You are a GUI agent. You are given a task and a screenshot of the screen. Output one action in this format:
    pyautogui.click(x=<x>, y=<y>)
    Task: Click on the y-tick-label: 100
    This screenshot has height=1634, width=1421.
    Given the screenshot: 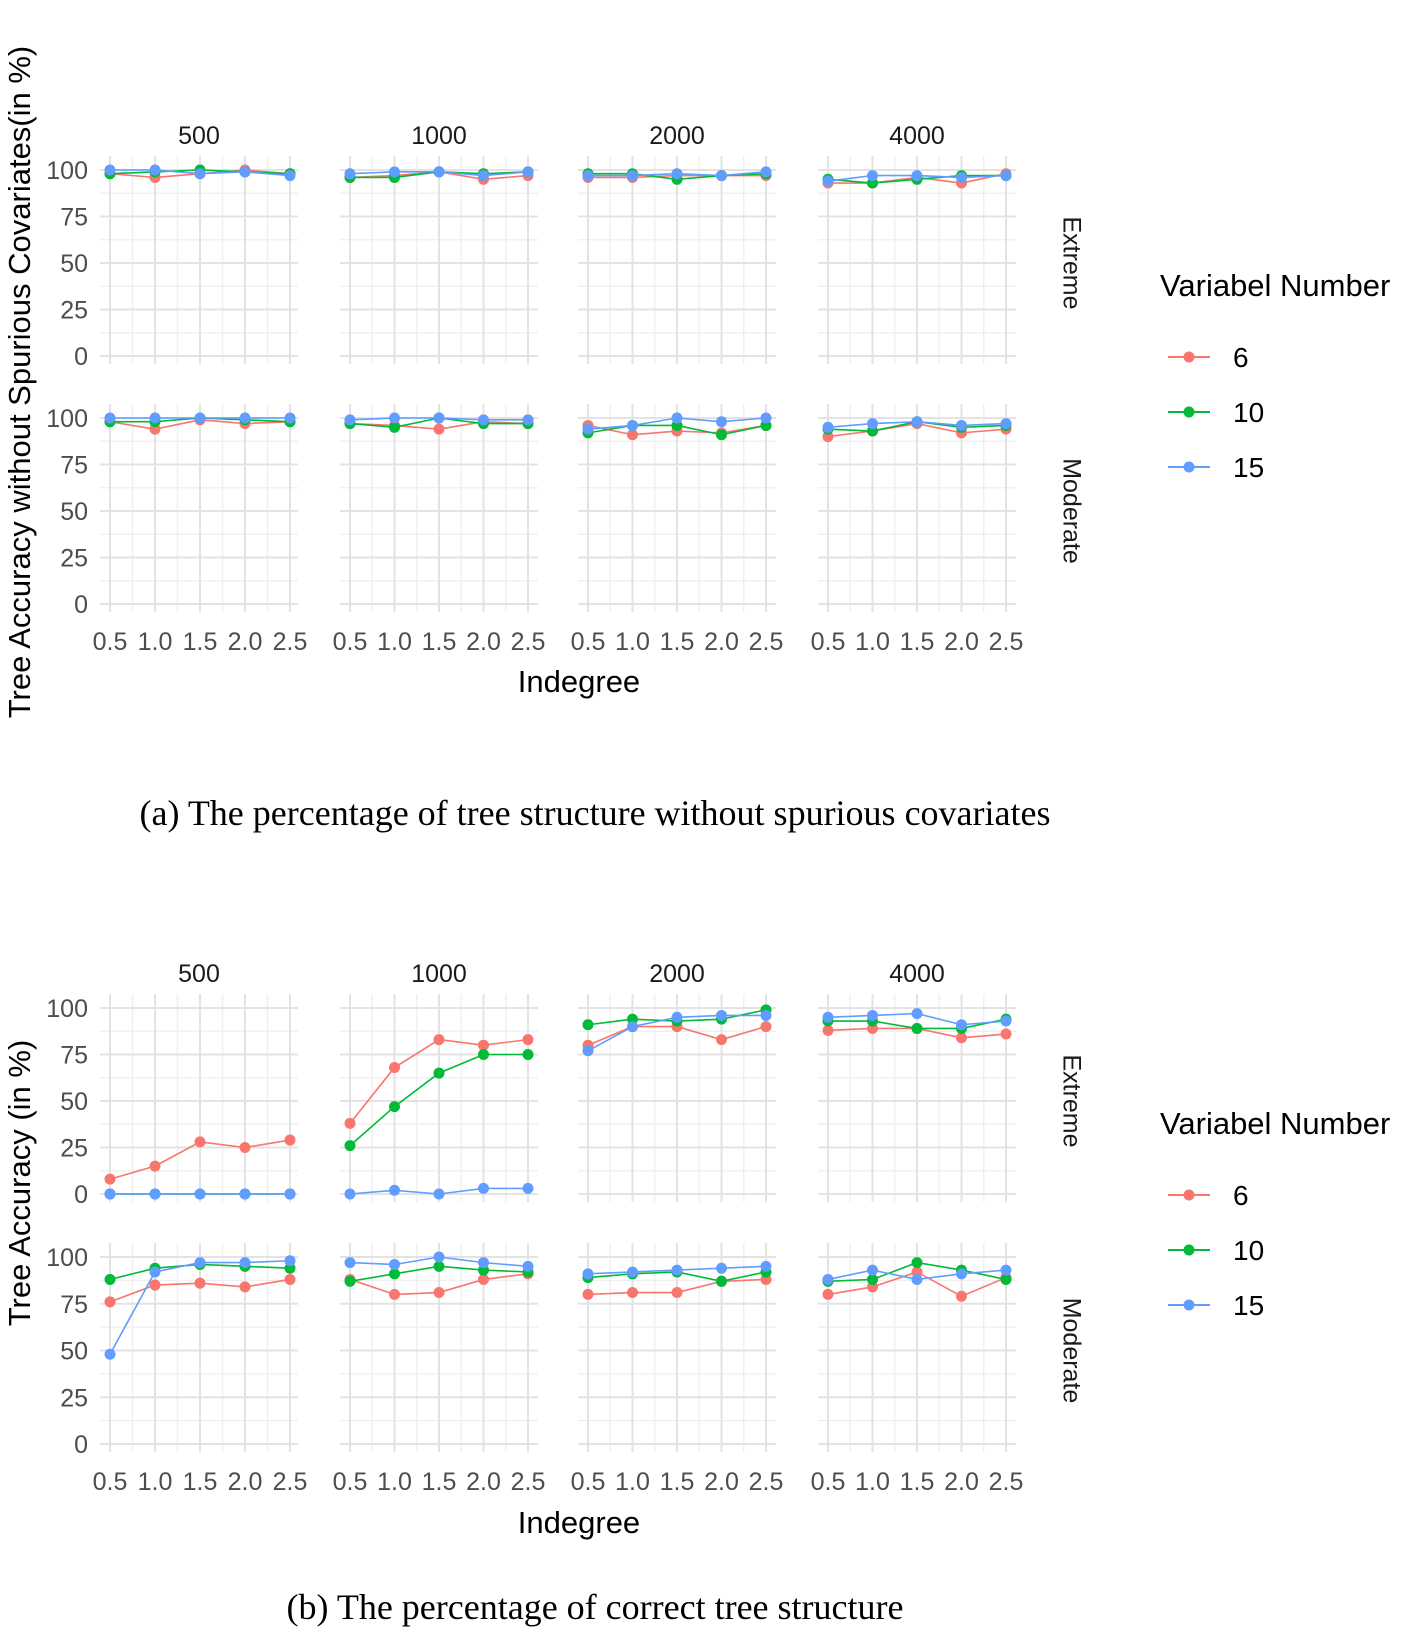 What is the action you would take?
    pyautogui.click(x=67, y=419)
    